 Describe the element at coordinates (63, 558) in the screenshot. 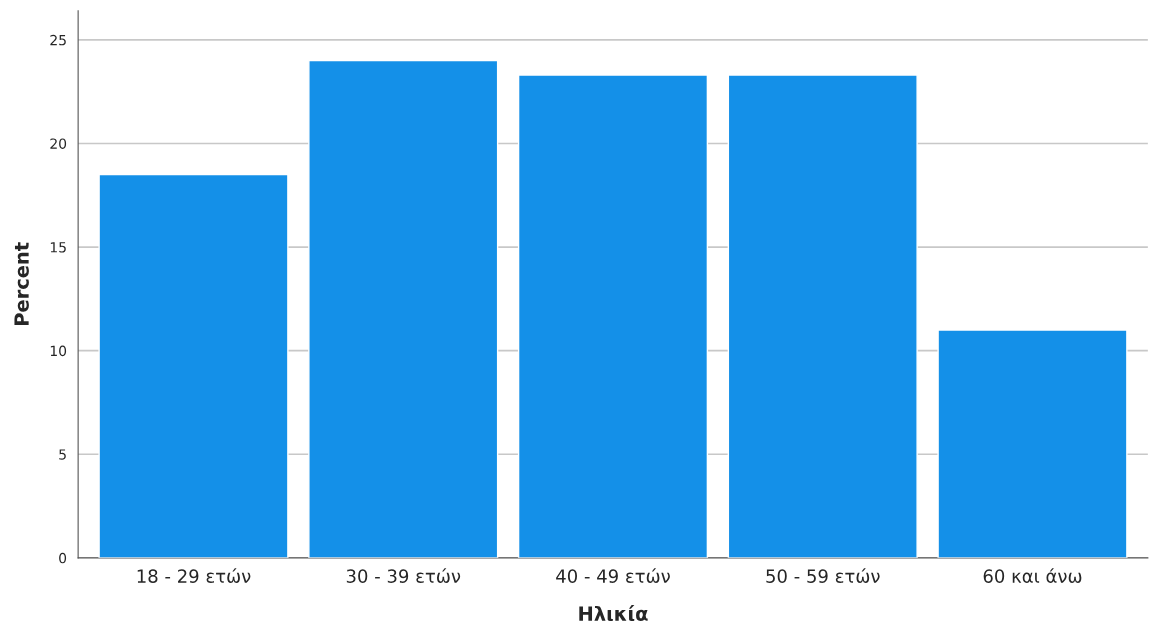

I see `y-tick-label: 0` at that location.